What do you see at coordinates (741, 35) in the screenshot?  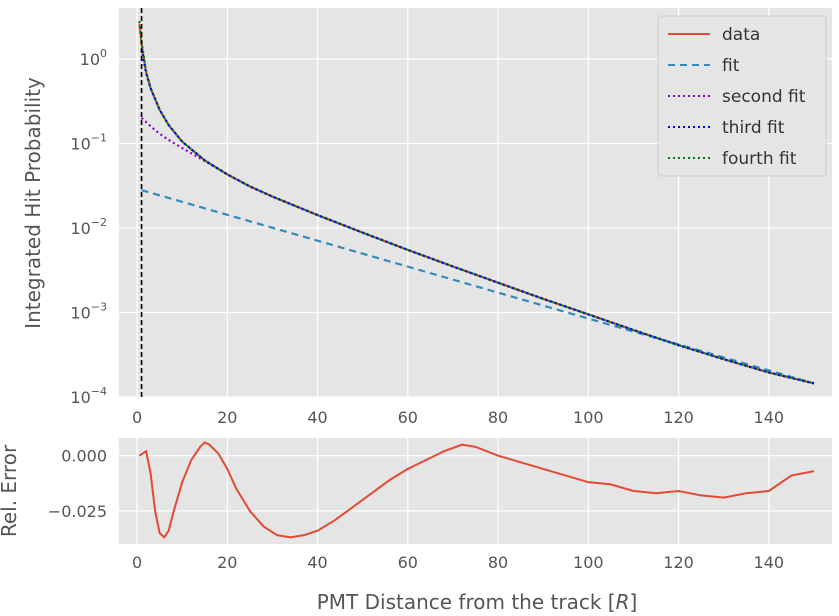 I see `legend-label-data: data` at bounding box center [741, 35].